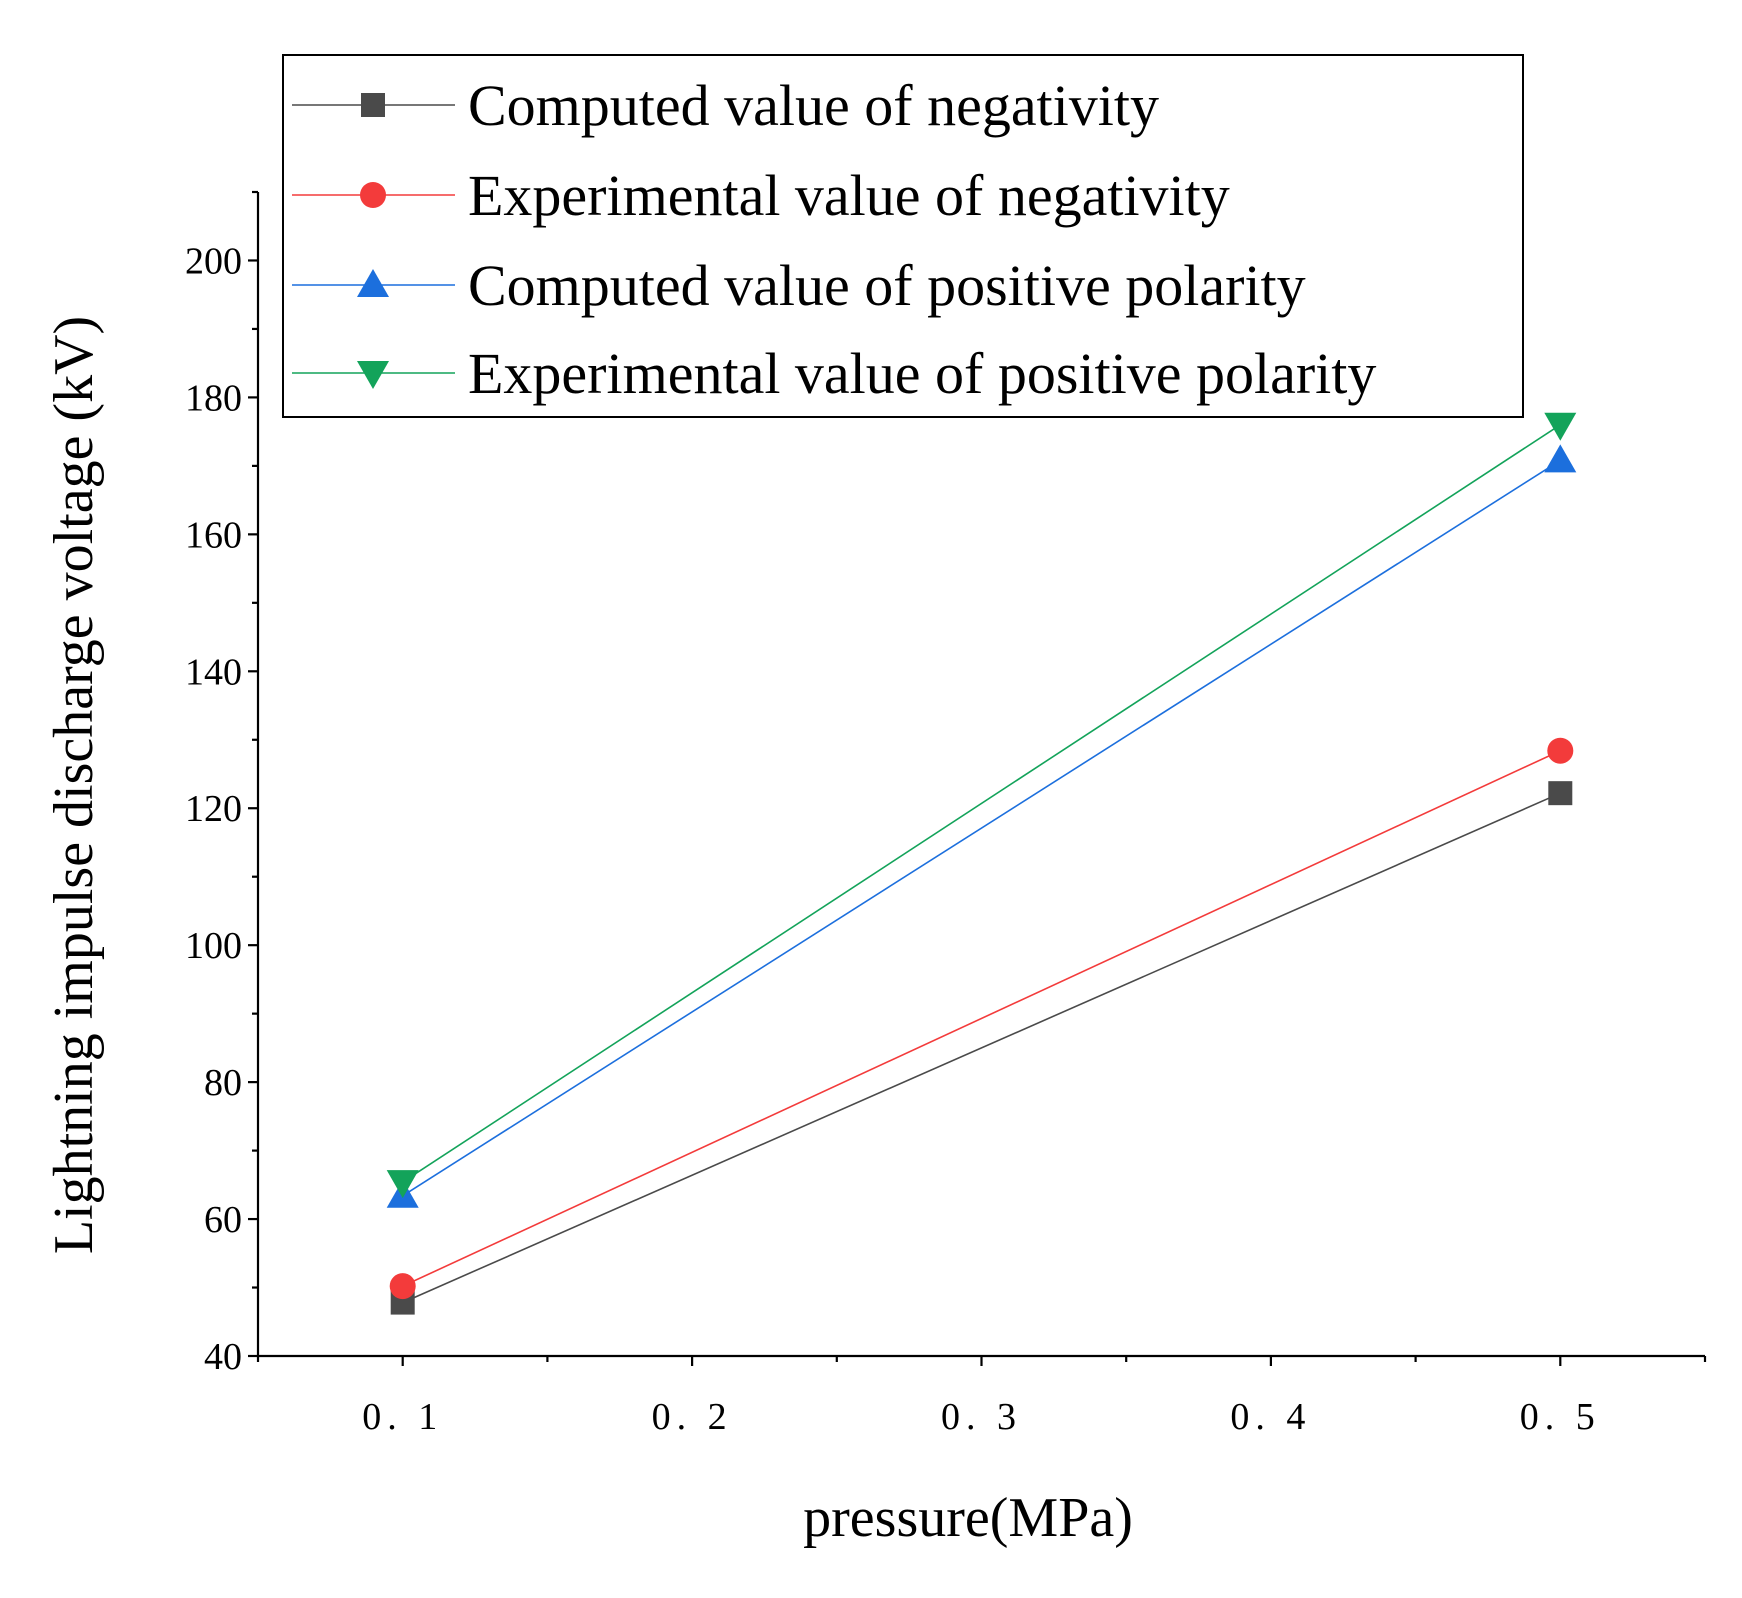 The width and height of the screenshot is (1742, 1598). Describe the element at coordinates (221, 784) in the screenshot. I see `y-axis-ticks: 40 60 80 100 120 140 160 180 200` at that location.